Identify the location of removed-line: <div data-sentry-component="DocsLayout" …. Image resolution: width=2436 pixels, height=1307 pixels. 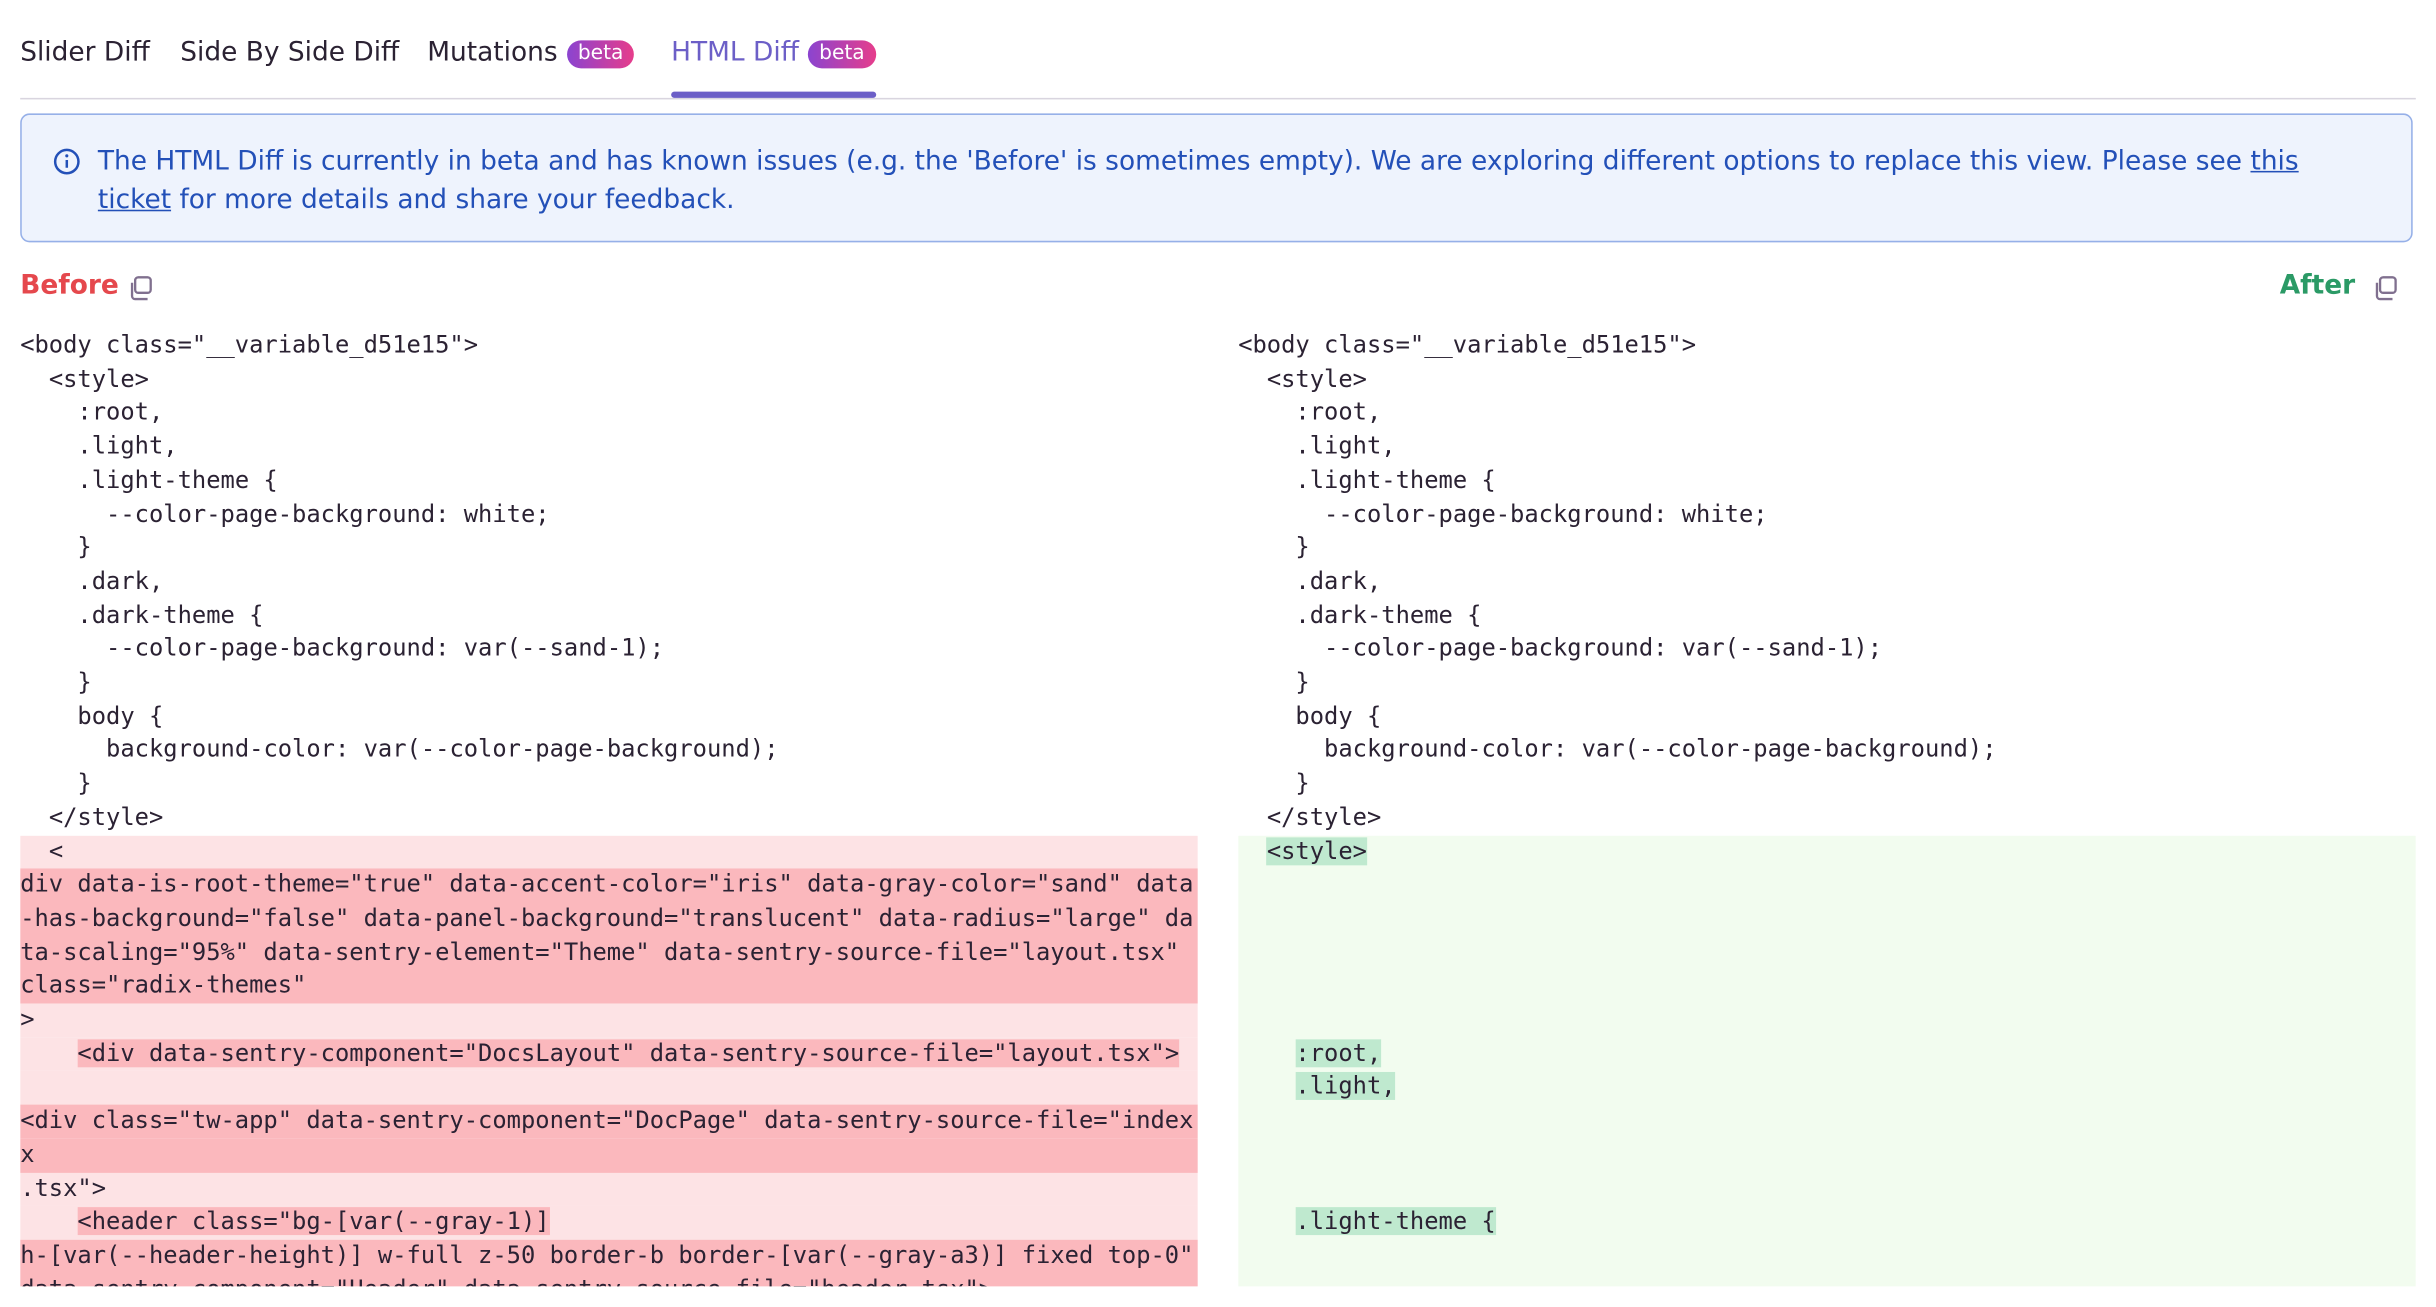
(609, 1054).